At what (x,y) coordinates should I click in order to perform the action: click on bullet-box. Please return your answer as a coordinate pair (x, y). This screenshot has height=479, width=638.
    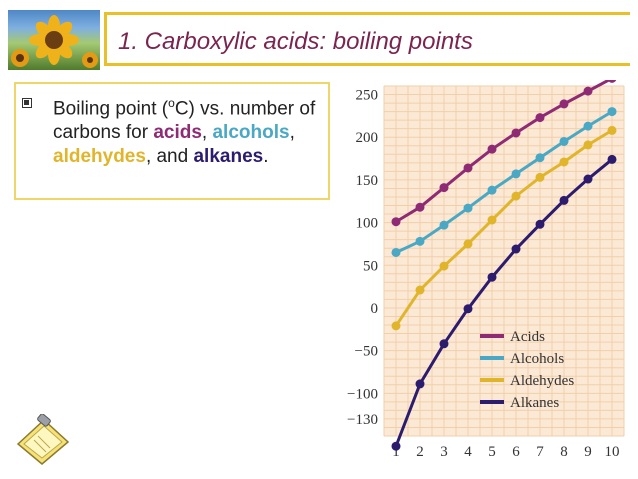
    Looking at the image, I should click on (172, 141).